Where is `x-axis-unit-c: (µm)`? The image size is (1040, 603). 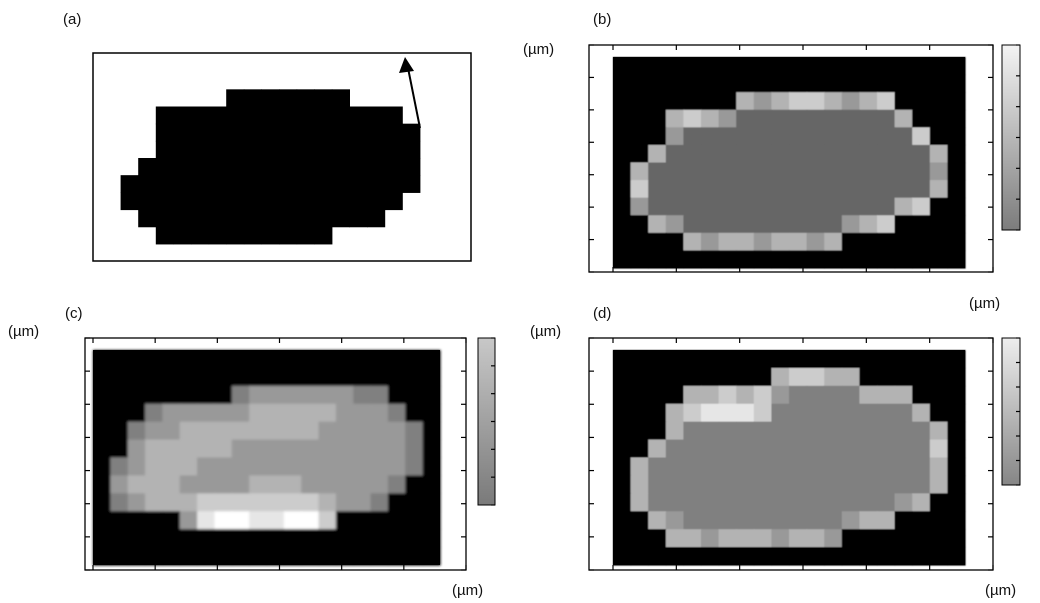 x-axis-unit-c: (µm) is located at coordinates (467, 590).